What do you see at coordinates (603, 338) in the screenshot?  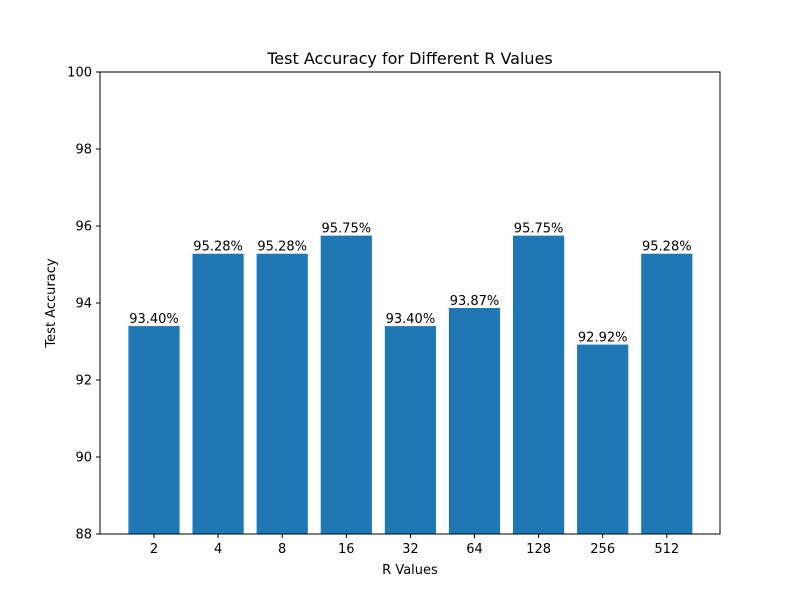 I see `bar-value-label: 92.92%` at bounding box center [603, 338].